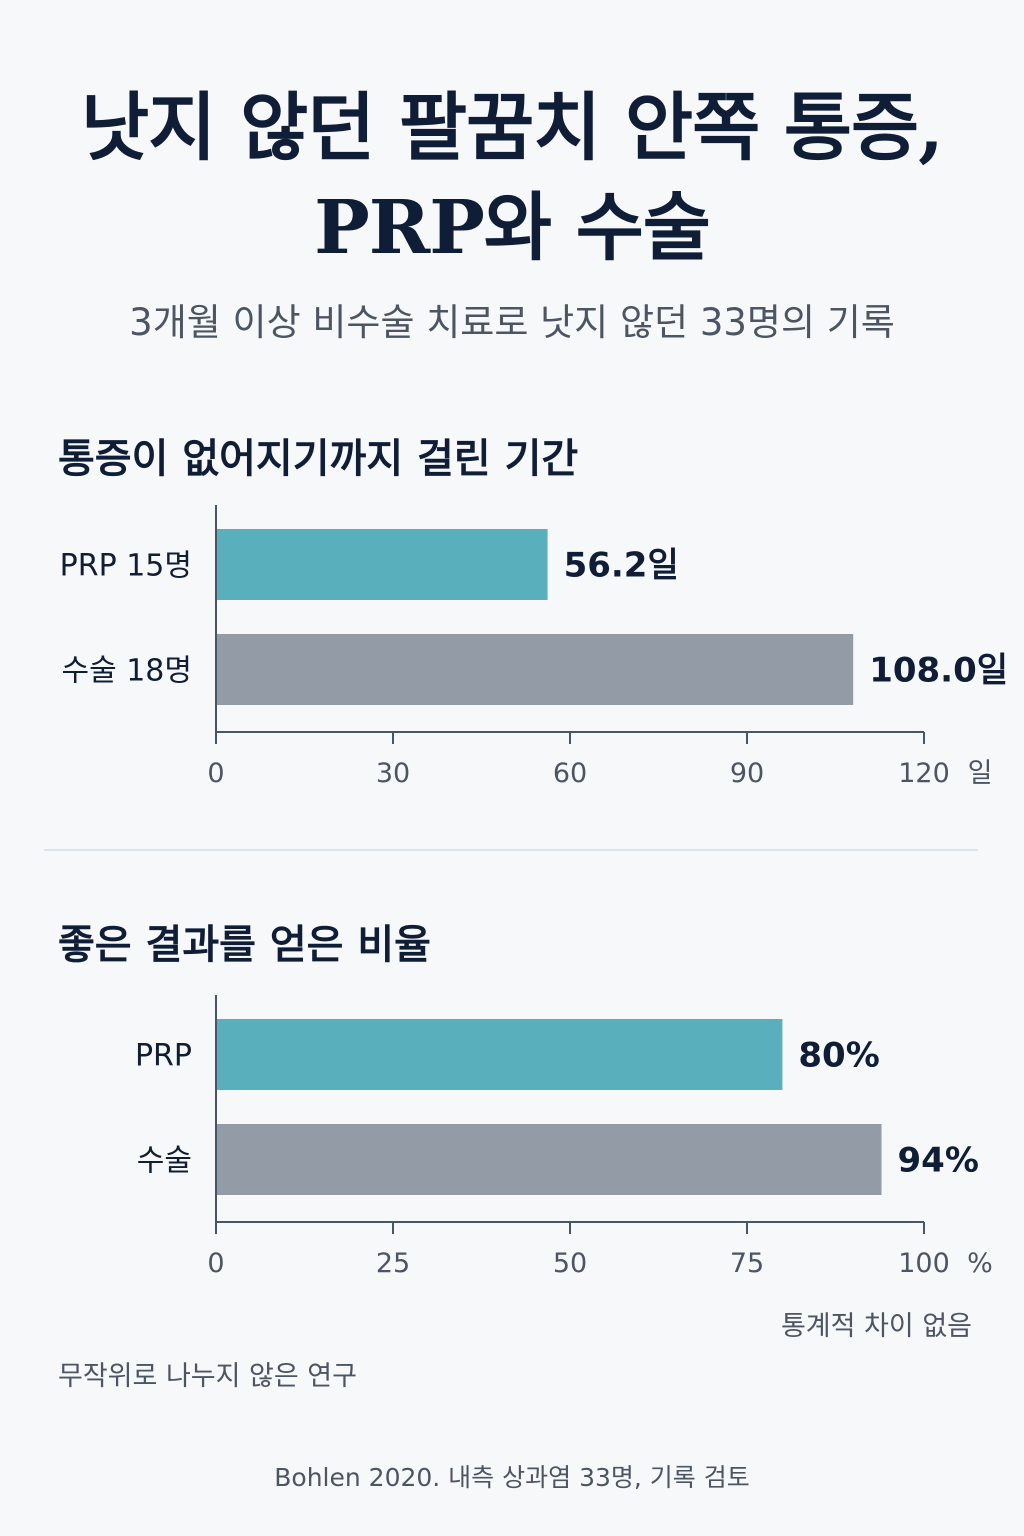 The width and height of the screenshot is (1024, 1536). Describe the element at coordinates (511, 850) in the screenshot. I see `section-divider` at that location.